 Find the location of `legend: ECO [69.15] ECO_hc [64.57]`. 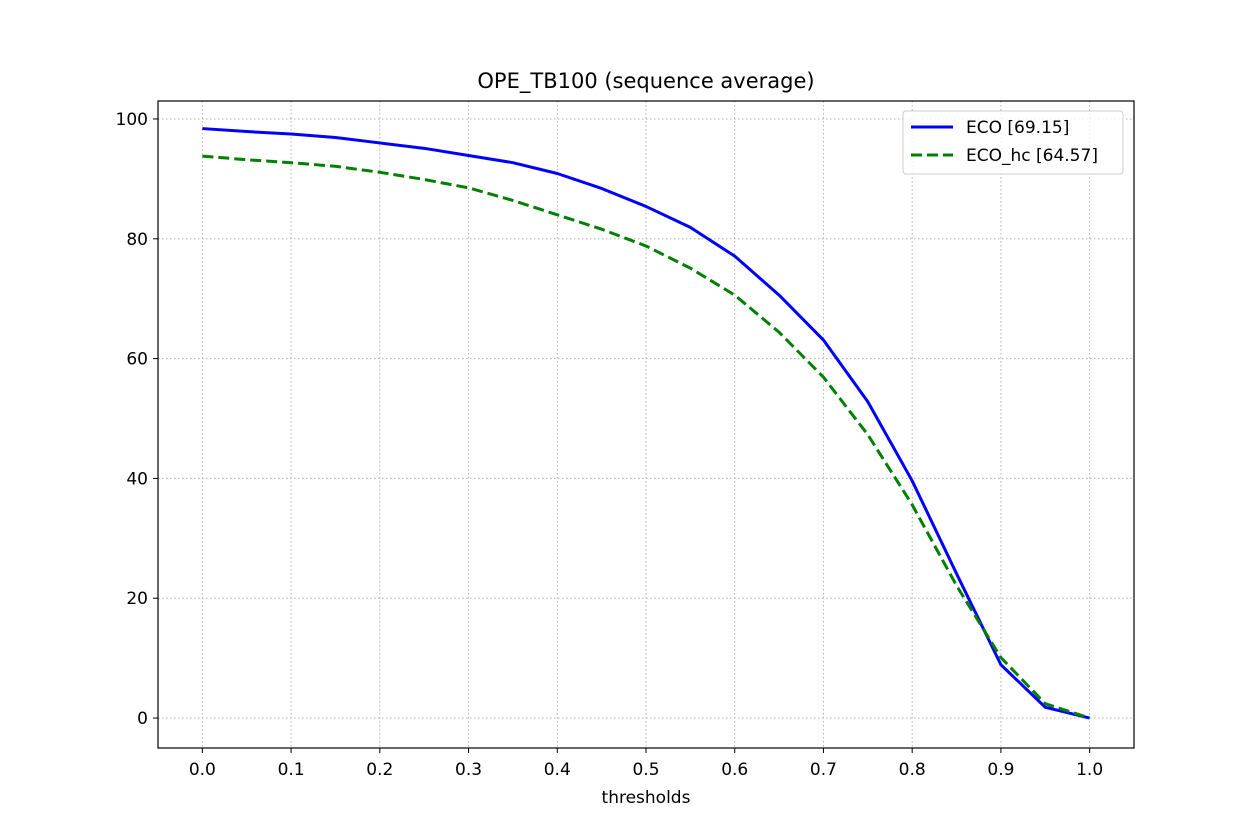

legend: ECO [69.15] ECO_hc [64.57] is located at coordinates (1013, 142).